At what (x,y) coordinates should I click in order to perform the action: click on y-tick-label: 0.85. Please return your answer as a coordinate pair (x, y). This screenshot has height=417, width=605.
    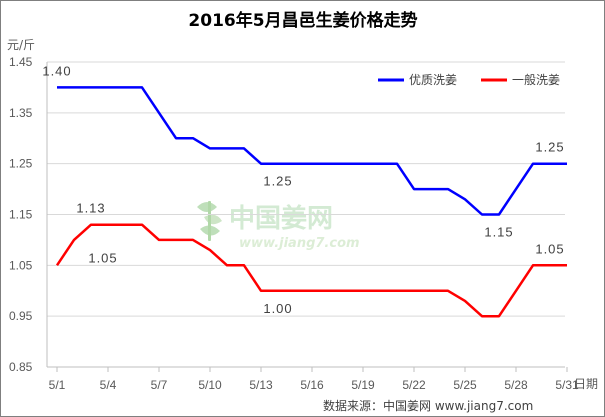
    Looking at the image, I should click on (21, 367).